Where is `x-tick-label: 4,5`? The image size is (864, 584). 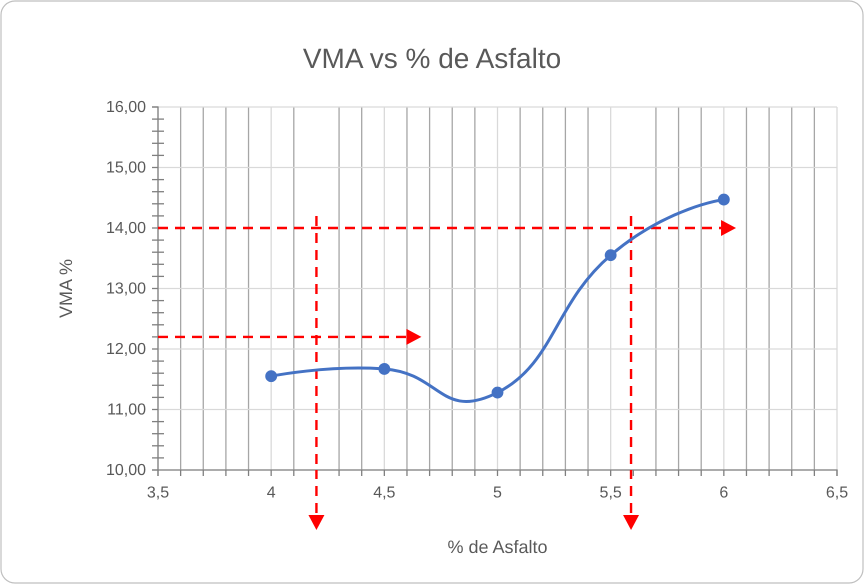 x-tick-label: 4,5 is located at coordinates (384, 493).